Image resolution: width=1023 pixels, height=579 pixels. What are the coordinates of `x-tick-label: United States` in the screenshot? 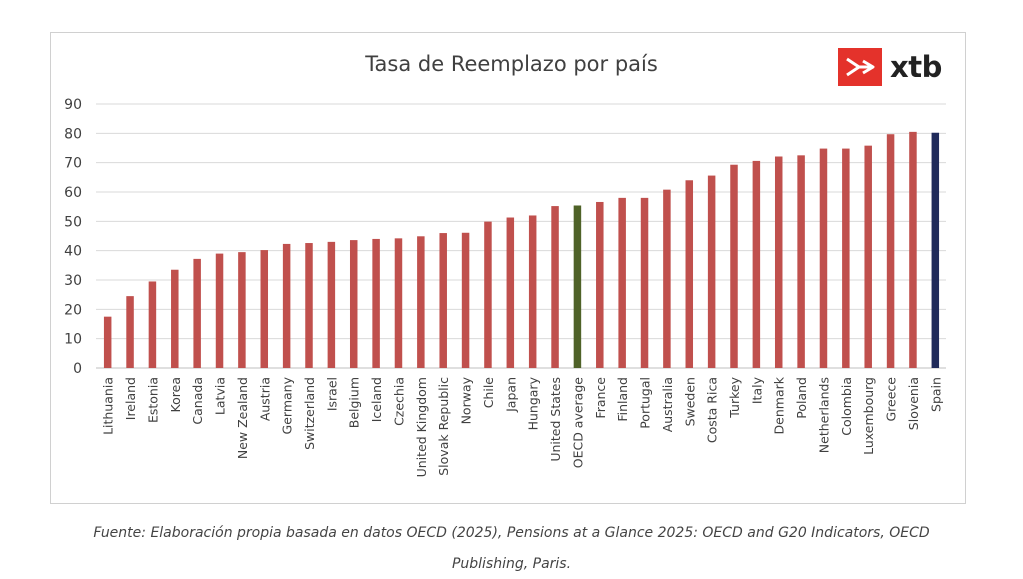 It's located at (555, 419).